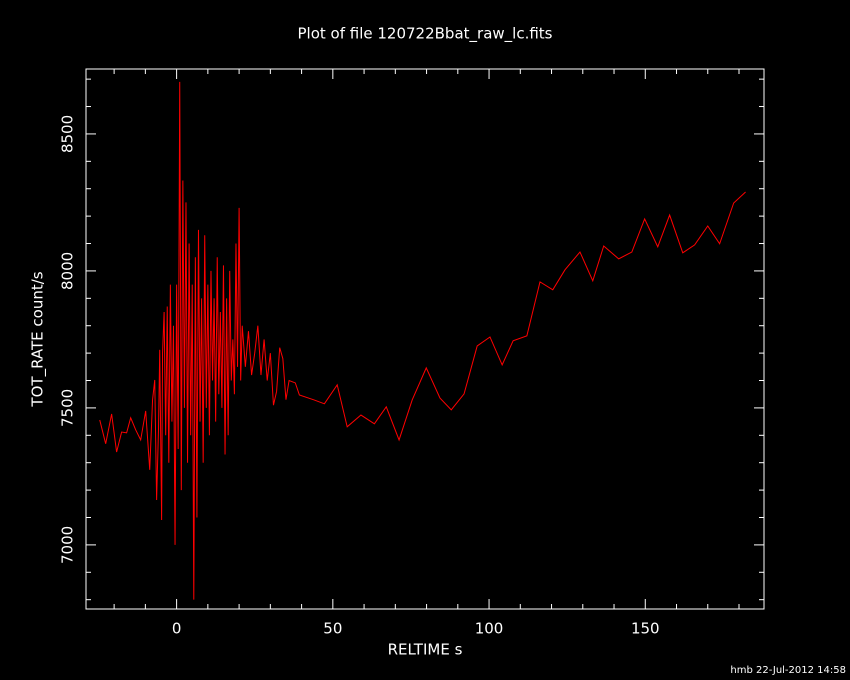 This screenshot has height=680, width=850. What do you see at coordinates (425, 650) in the screenshot?
I see `x-axis-label: RELTIME s` at bounding box center [425, 650].